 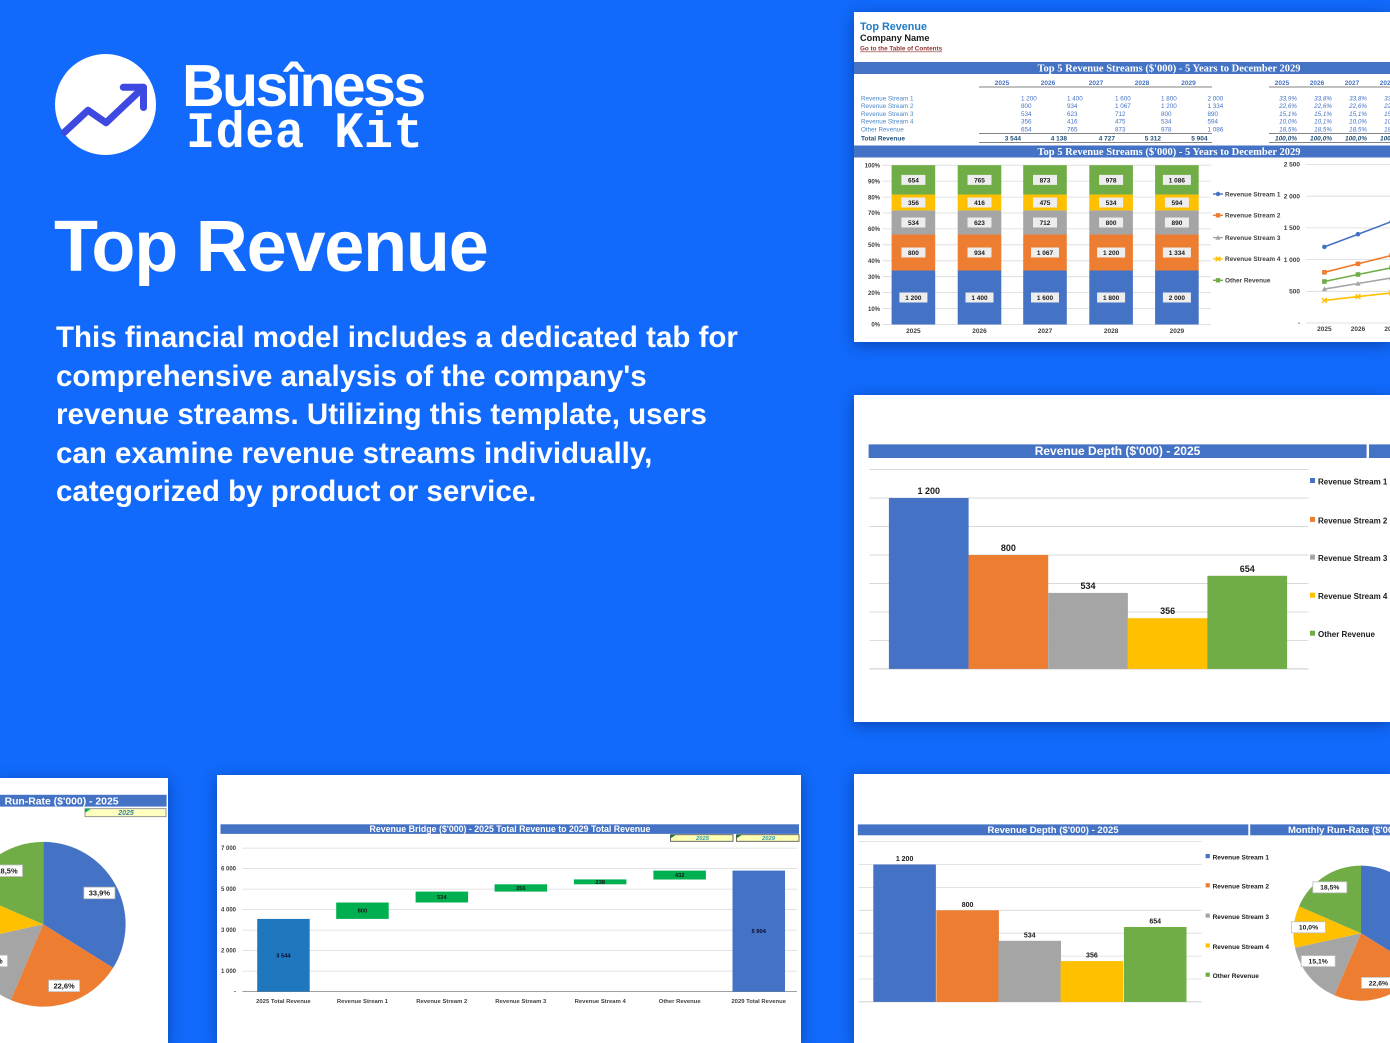 What do you see at coordinates (1123, 98) in the screenshot?
I see `svg-text: 1 600` at bounding box center [1123, 98].